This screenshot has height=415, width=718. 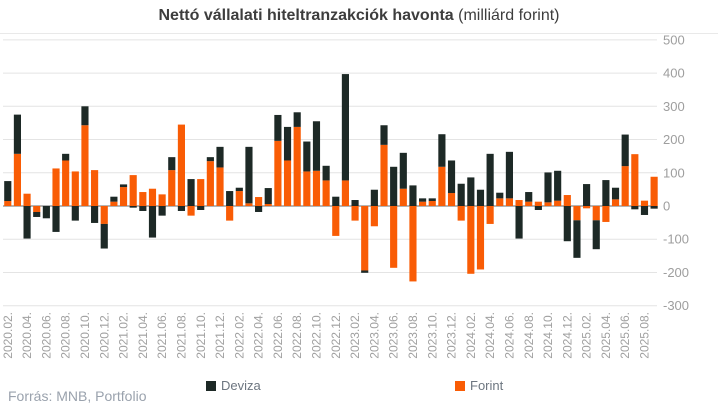 I want to click on x-axis-tick-label: 2024.04., so click(x=490, y=335).